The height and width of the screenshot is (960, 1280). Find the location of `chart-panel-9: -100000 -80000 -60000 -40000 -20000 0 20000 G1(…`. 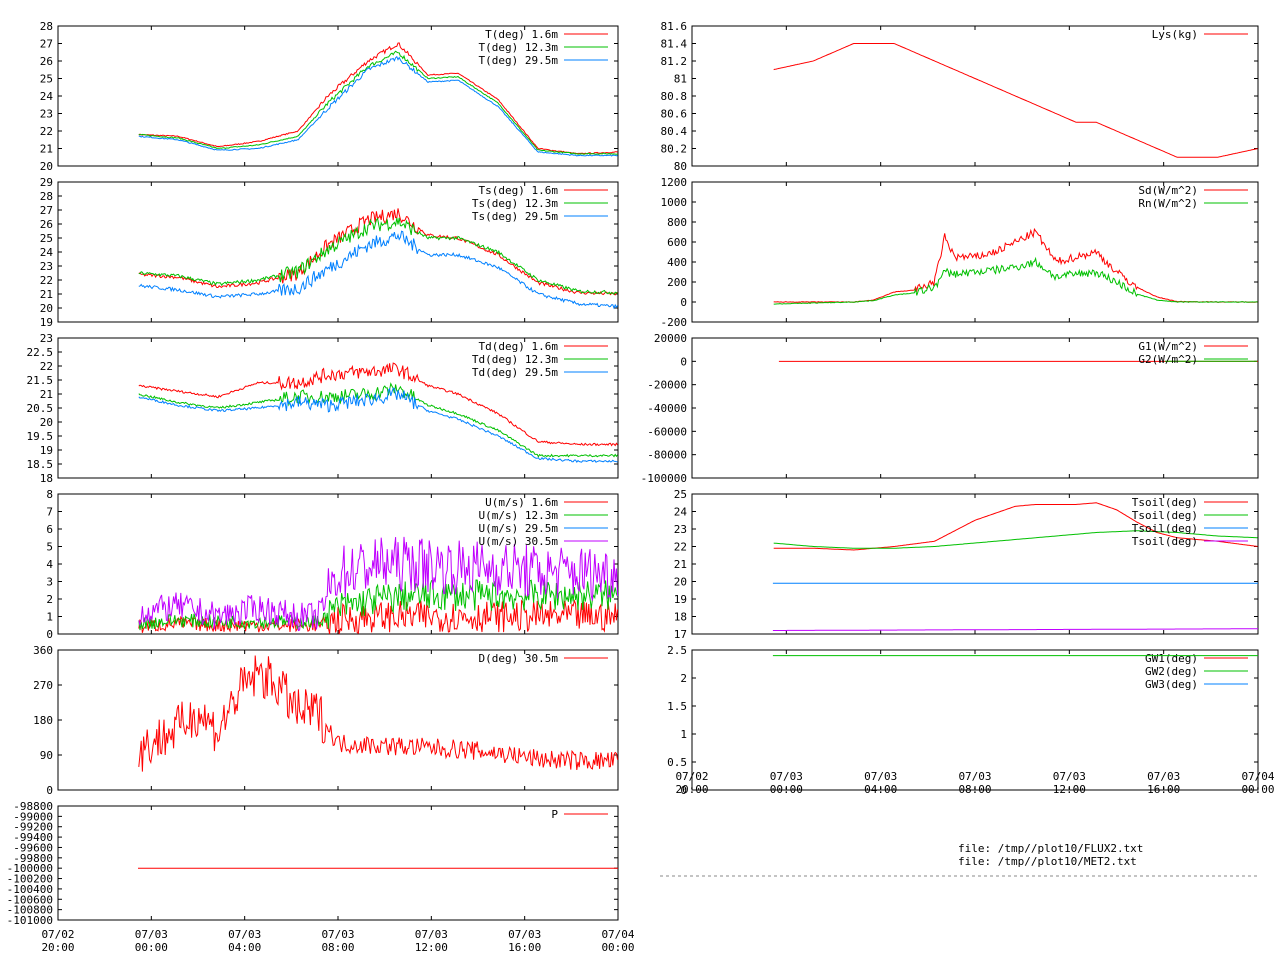

chart-panel-9: -100000 -80000 -60000 -40000 -20000 0 20000 G1(… is located at coordinates (950, 408).